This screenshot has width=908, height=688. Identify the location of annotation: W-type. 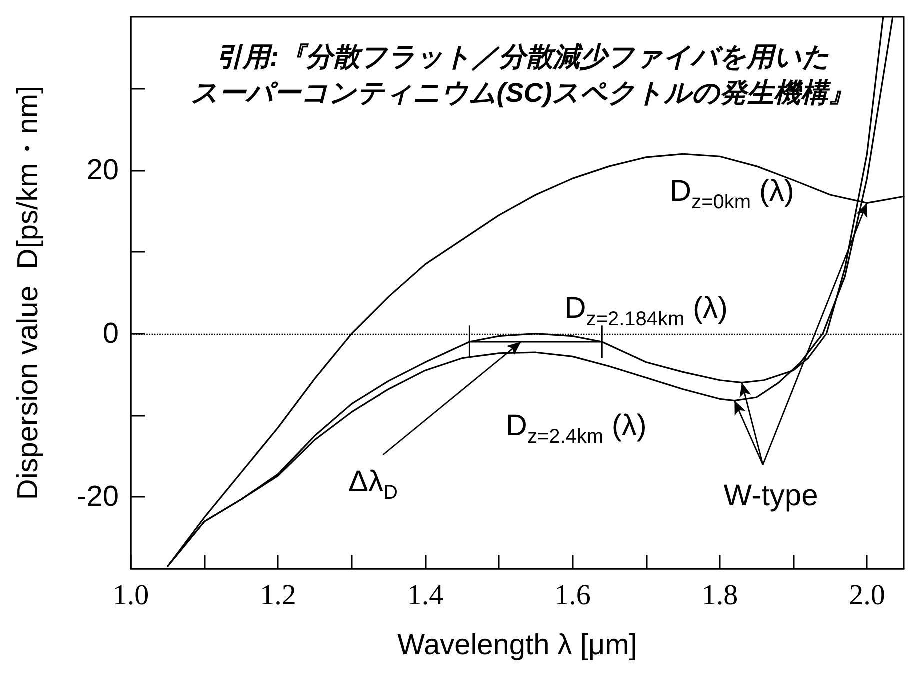
(771, 495).